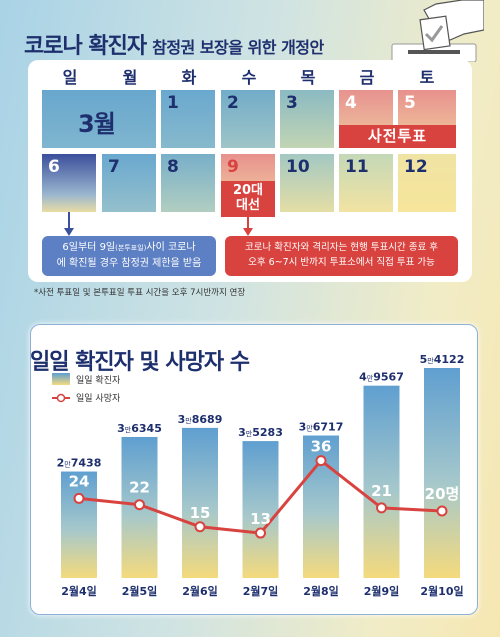 The height and width of the screenshot is (637, 500). What do you see at coordinates (173, 103) in the screenshot?
I see `date-1: 1` at bounding box center [173, 103].